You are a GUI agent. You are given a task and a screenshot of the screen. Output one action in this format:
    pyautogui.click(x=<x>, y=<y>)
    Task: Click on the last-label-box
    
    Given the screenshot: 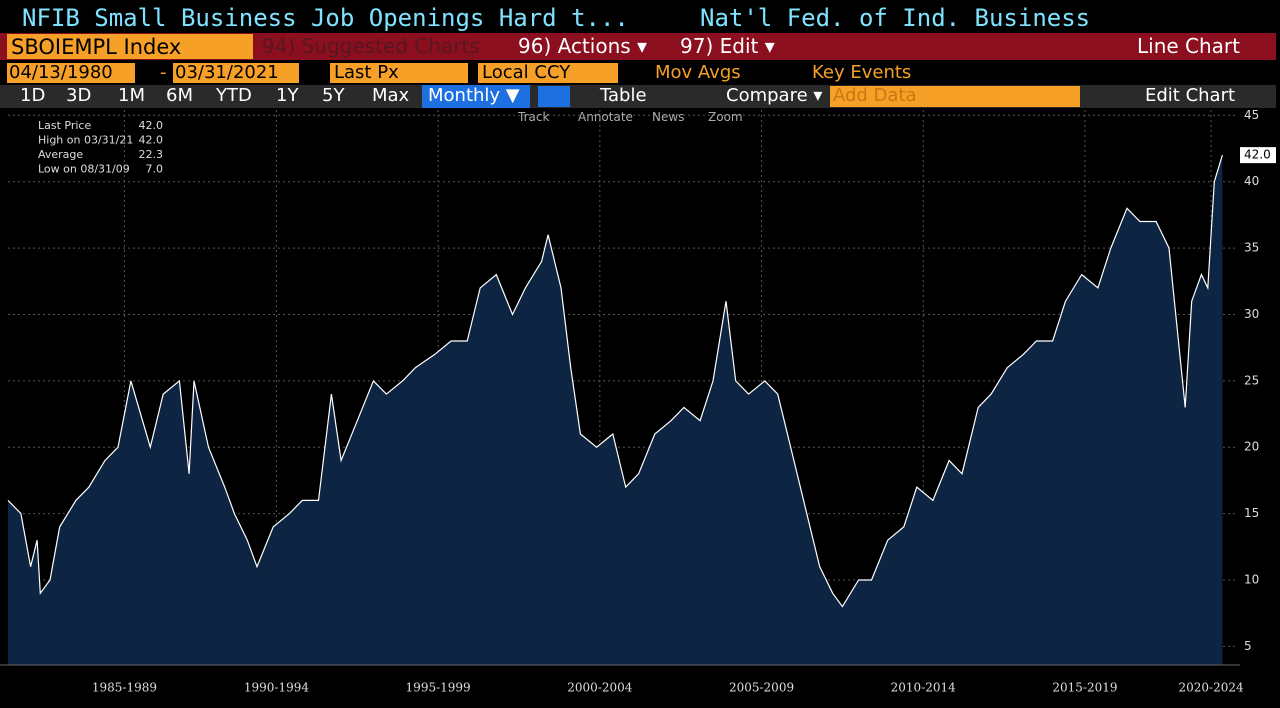 What is the action you would take?
    pyautogui.click(x=1258, y=155)
    